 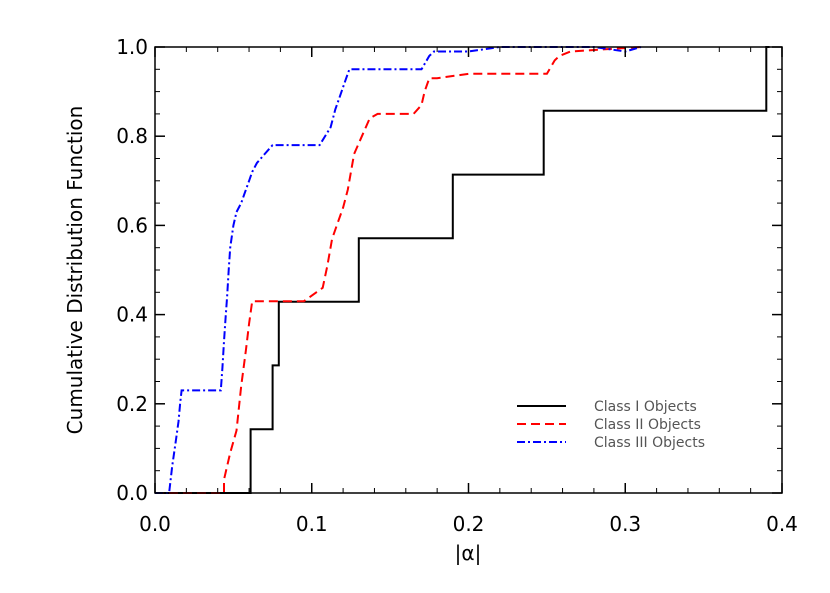 I want to click on x-tick-label: 0.2, so click(x=469, y=524).